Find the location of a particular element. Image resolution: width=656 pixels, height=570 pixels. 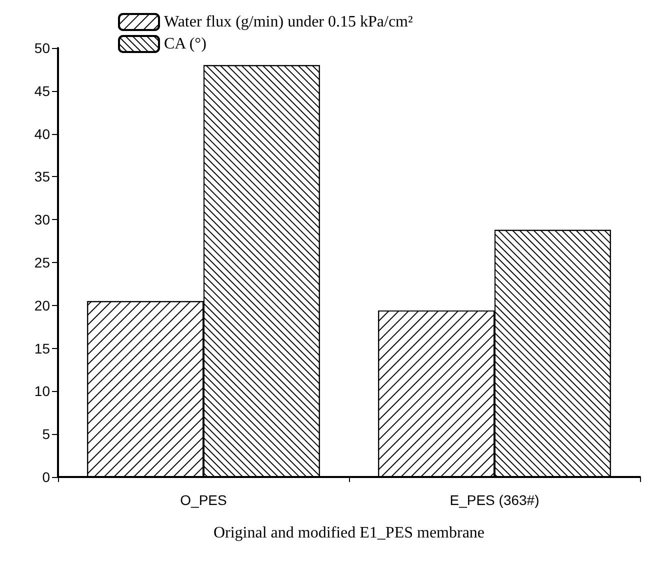

y-tick-label: 50 is located at coordinates (42, 48).